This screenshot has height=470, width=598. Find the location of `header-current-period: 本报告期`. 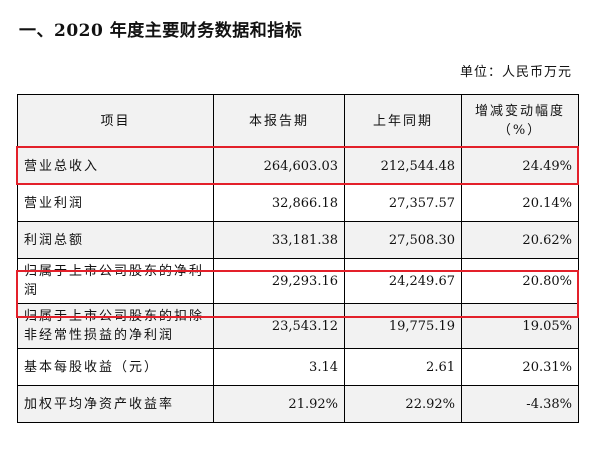

header-current-period: 本报告期 is located at coordinates (279, 121).